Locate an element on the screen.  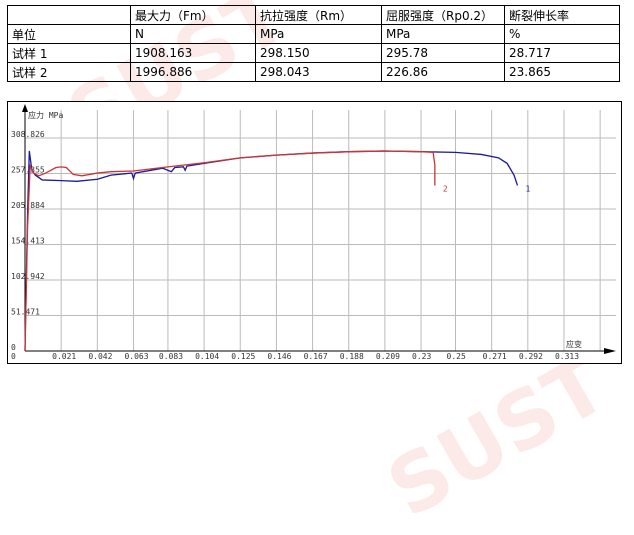
cell: 23.865 is located at coordinates (562, 72).